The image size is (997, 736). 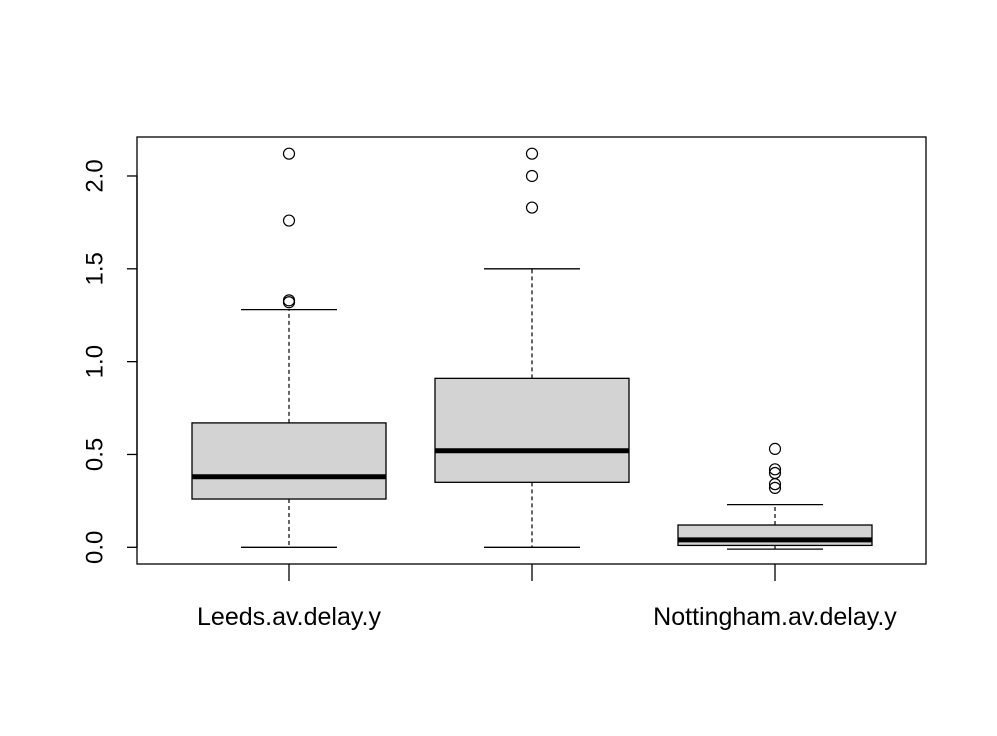 What do you see at coordinates (95, 454) in the screenshot?
I see `y-tick-label: 0.5` at bounding box center [95, 454].